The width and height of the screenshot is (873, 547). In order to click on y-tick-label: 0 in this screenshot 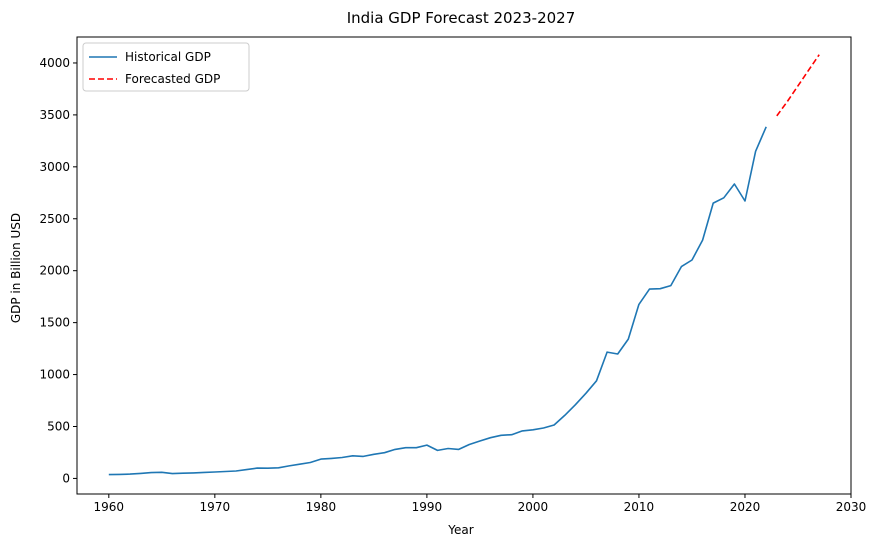, I will do `click(66, 478)`.